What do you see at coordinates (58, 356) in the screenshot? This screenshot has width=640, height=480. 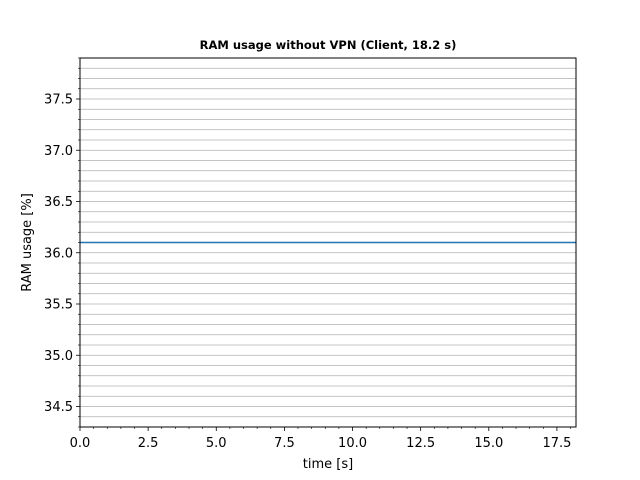 I see `y-tick-label: 35.0` at bounding box center [58, 356].